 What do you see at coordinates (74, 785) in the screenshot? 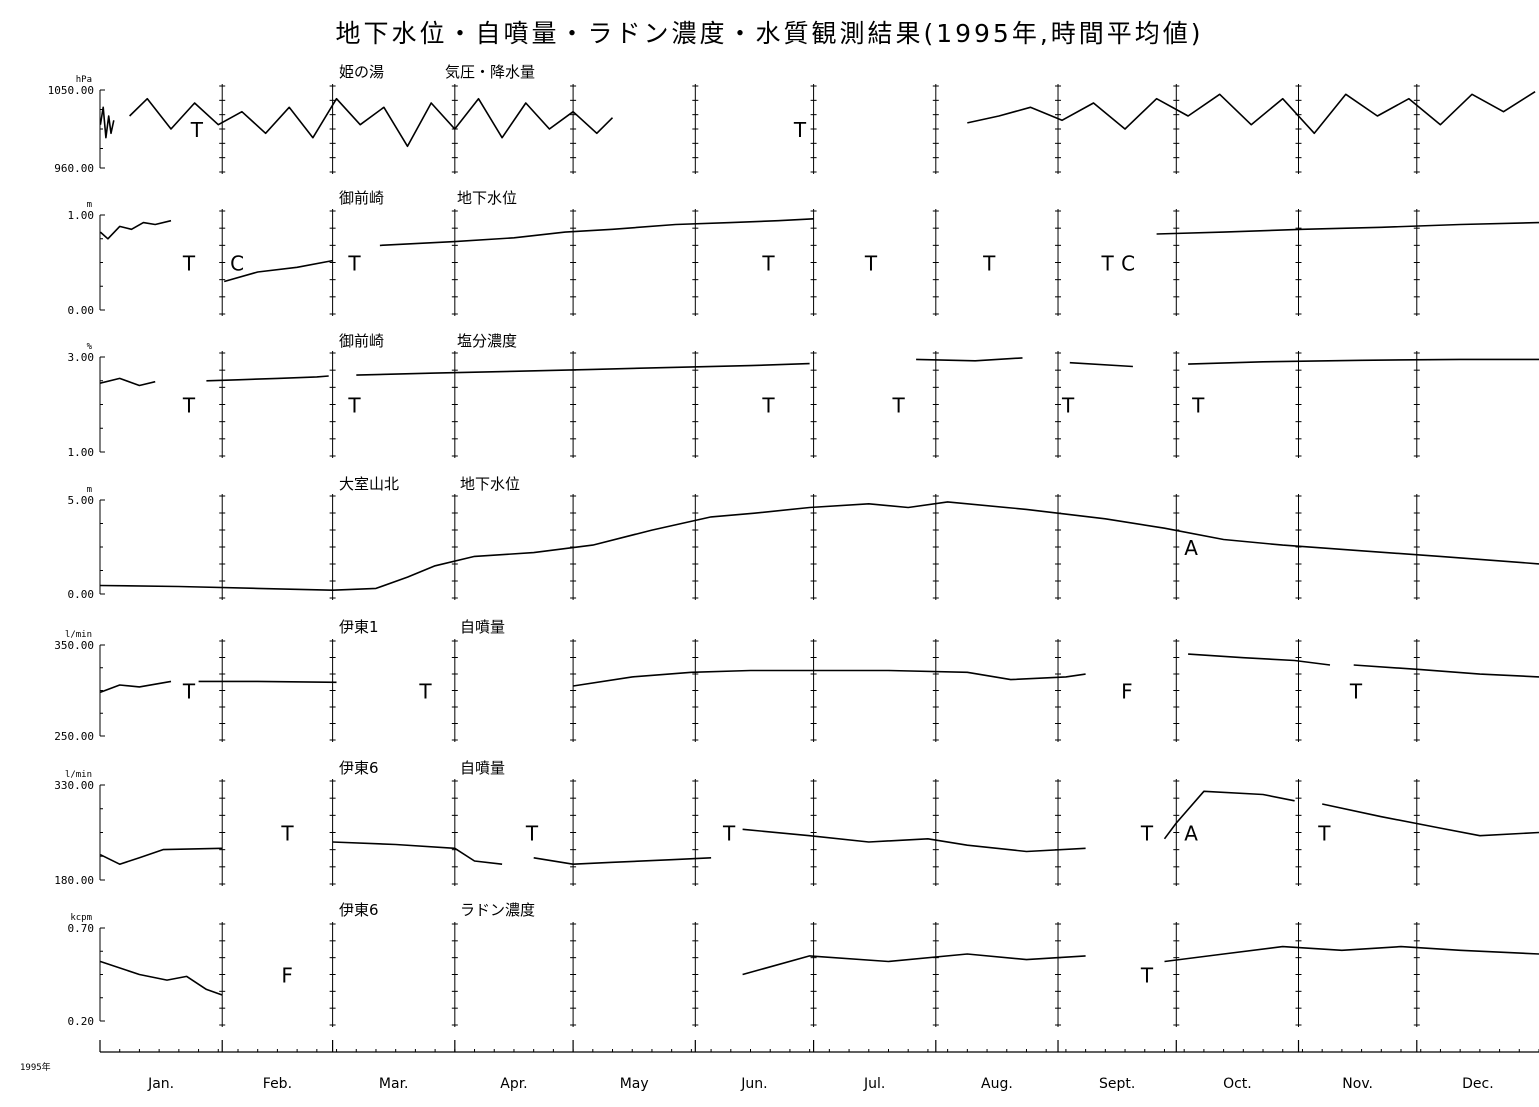
I see `y-tick-label-top: 330.00` at bounding box center [74, 785].